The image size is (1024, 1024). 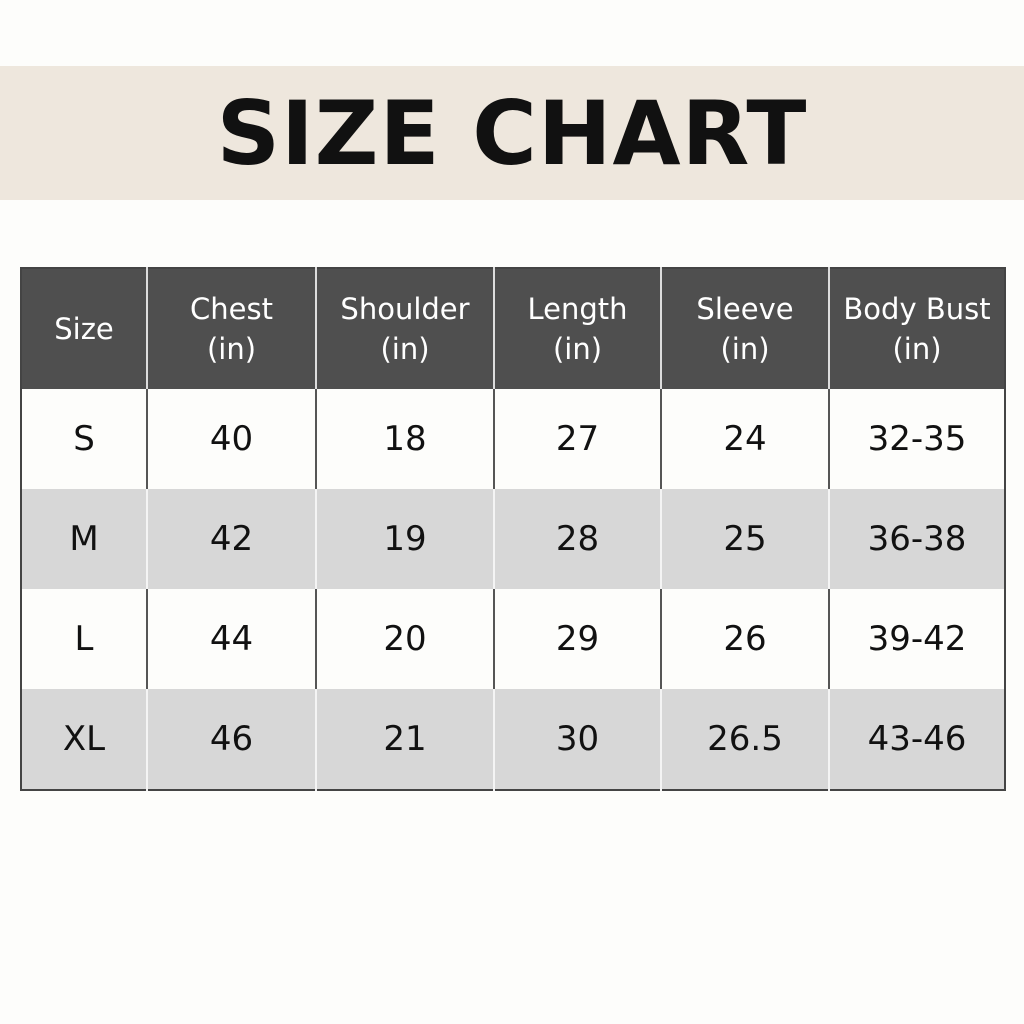 I want to click on length-cell: 28, so click(x=577, y=539).